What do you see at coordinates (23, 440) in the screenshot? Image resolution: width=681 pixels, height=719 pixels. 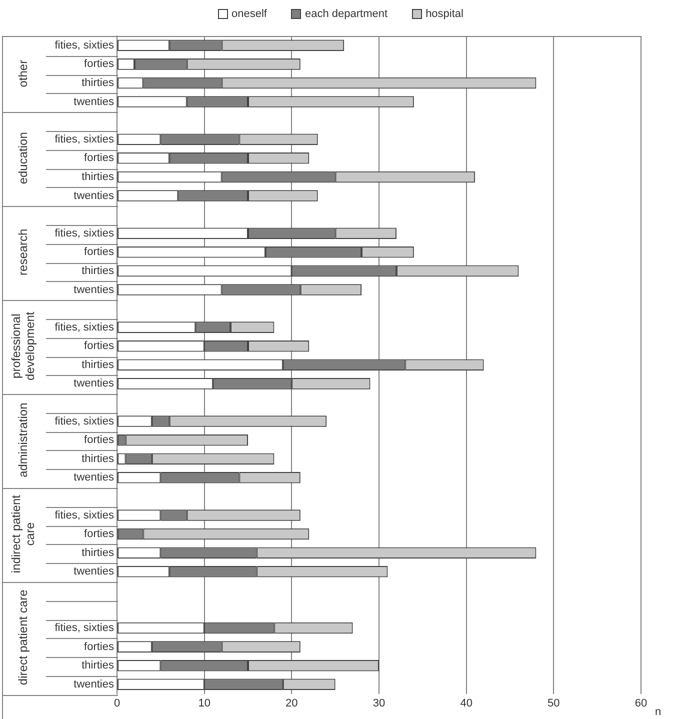 I see `text: administration` at bounding box center [23, 440].